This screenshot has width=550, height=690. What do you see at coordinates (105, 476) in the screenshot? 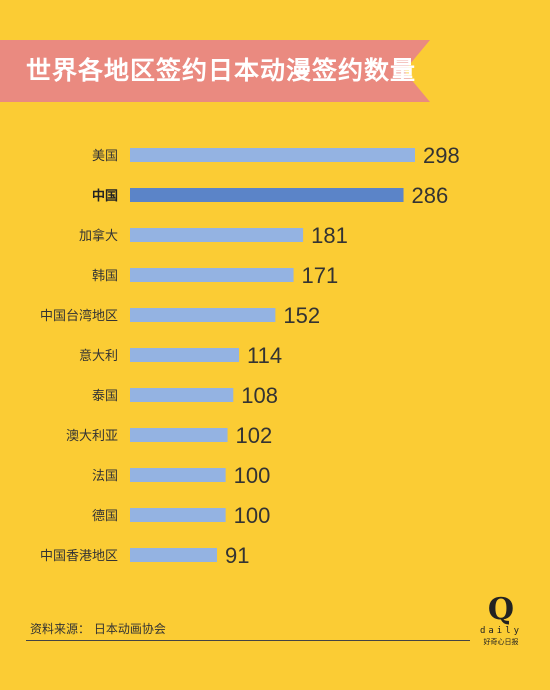
I see `category-label: 法国` at bounding box center [105, 476].